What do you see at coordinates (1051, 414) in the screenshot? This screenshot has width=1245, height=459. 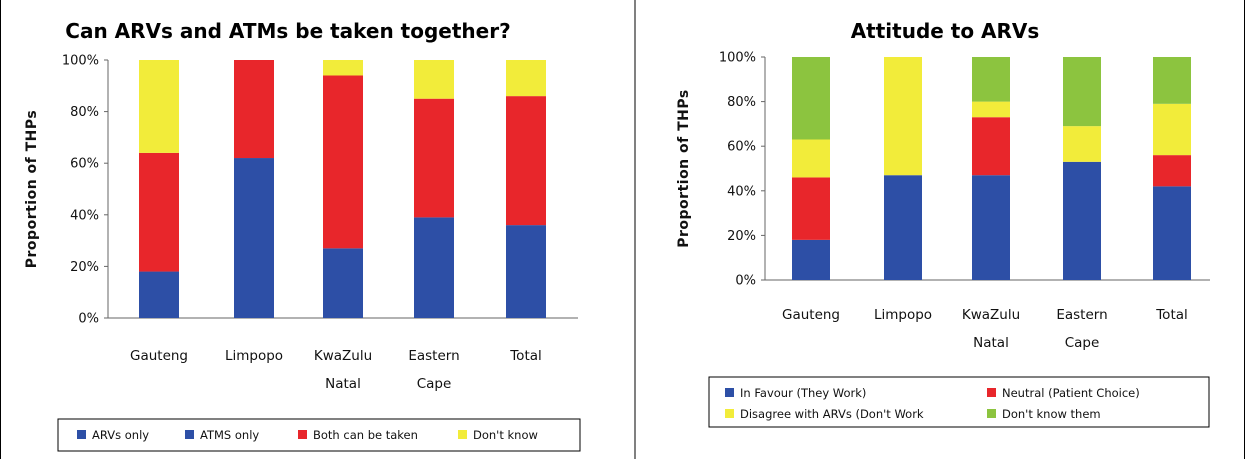 I see `legend-label: Don't know them` at bounding box center [1051, 414].